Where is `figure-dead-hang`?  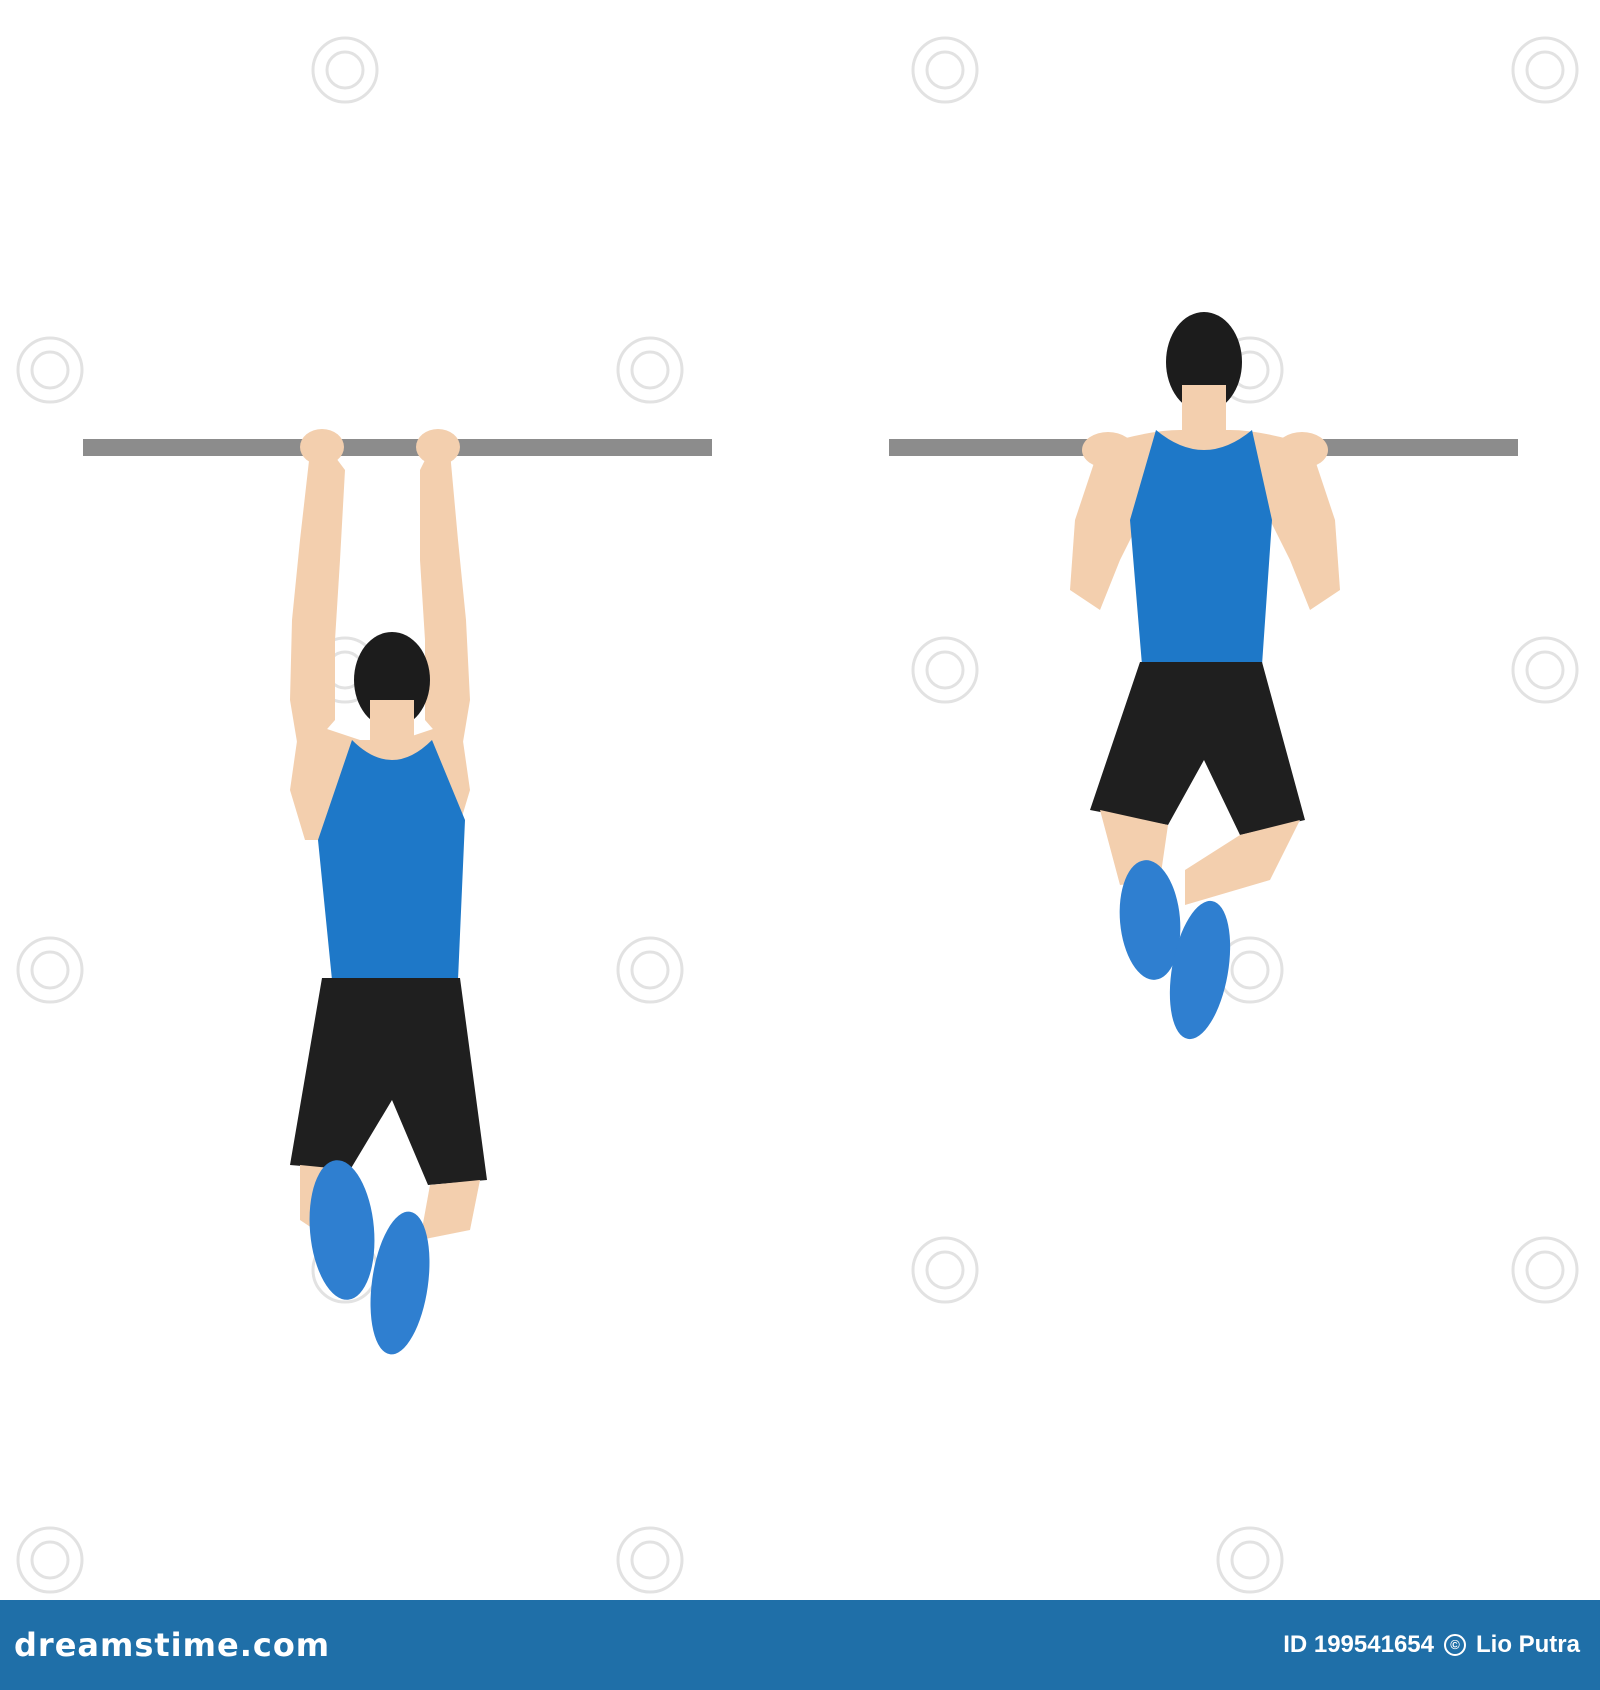
figure-dead-hang is located at coordinates (388, 892).